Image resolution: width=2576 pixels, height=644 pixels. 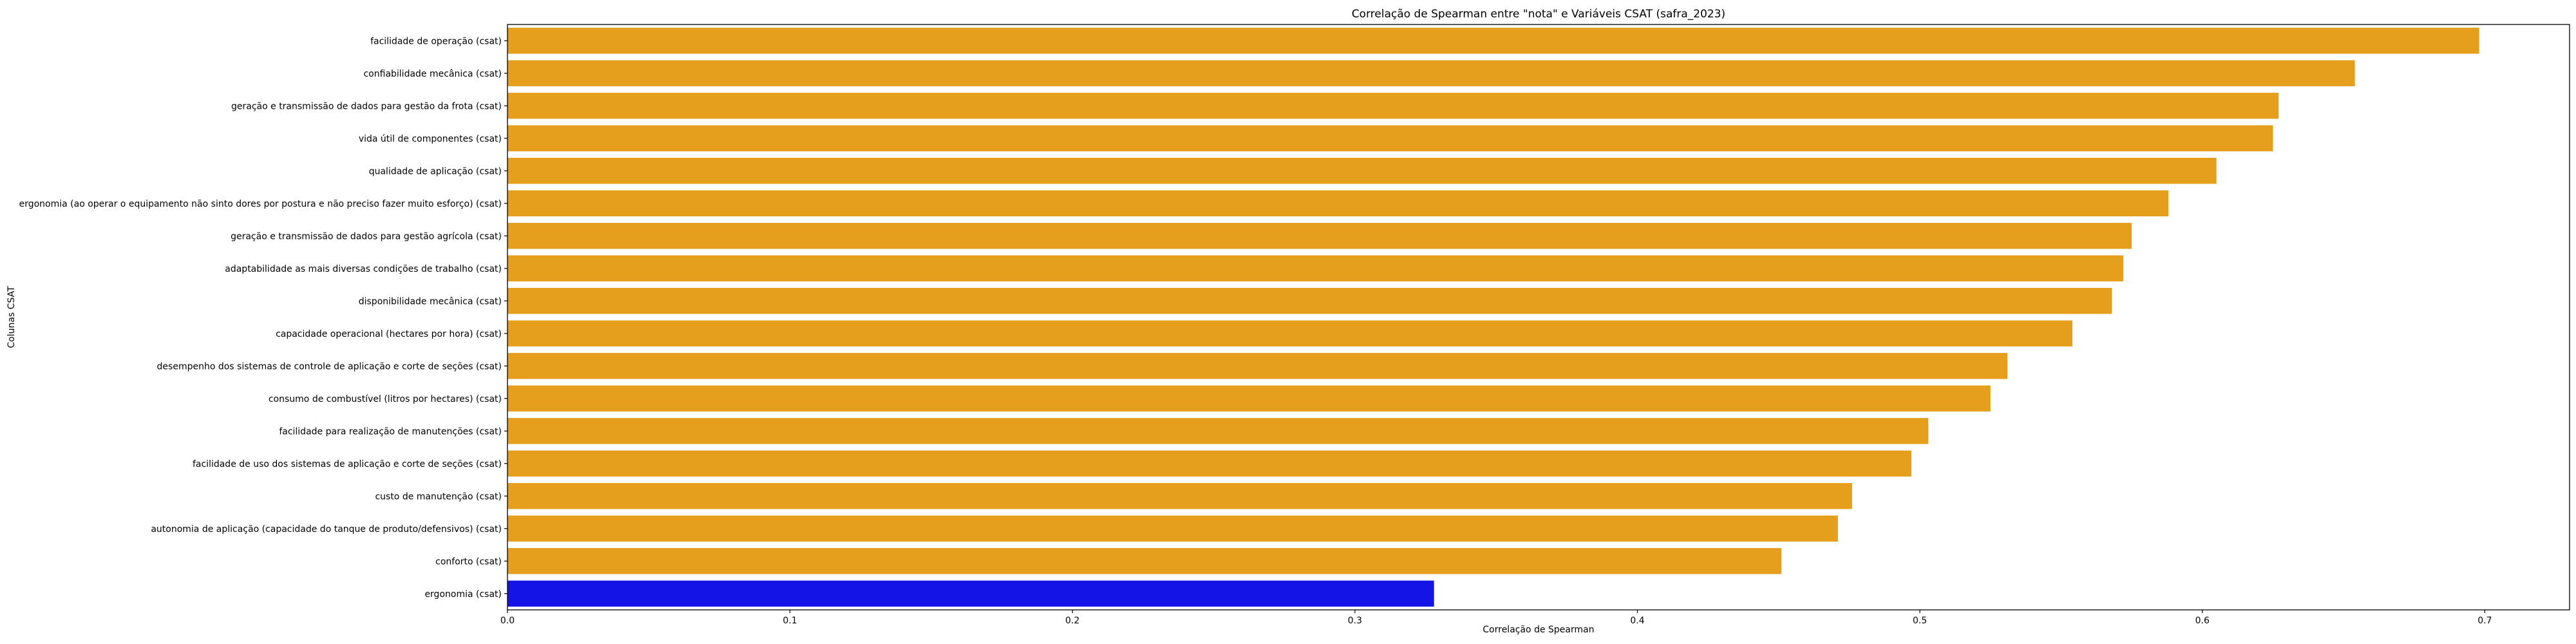 What do you see at coordinates (2202, 621) in the screenshot?
I see `x-tick-label: 0.6` at bounding box center [2202, 621].